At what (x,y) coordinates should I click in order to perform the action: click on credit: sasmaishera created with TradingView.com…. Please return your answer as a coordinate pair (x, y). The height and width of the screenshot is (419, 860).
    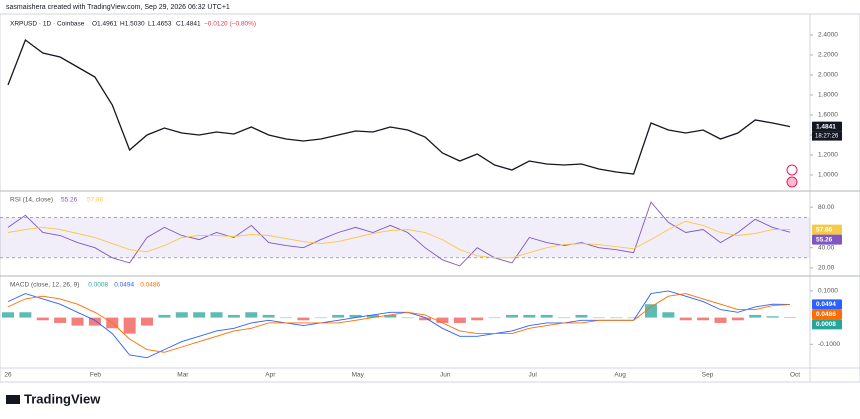
    Looking at the image, I should click on (118, 7).